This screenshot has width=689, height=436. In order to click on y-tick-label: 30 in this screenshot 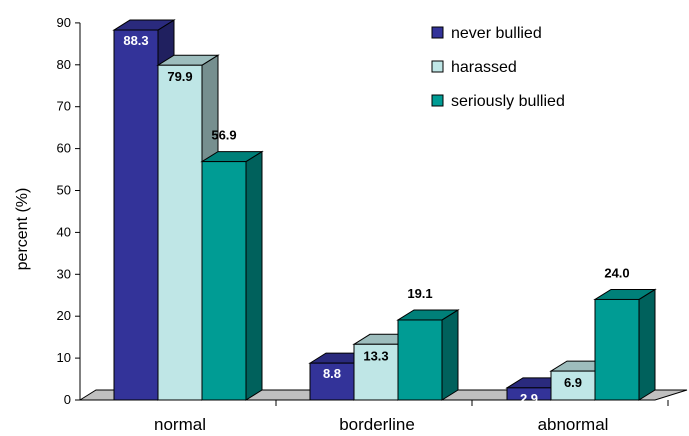, I will do `click(64, 273)`.